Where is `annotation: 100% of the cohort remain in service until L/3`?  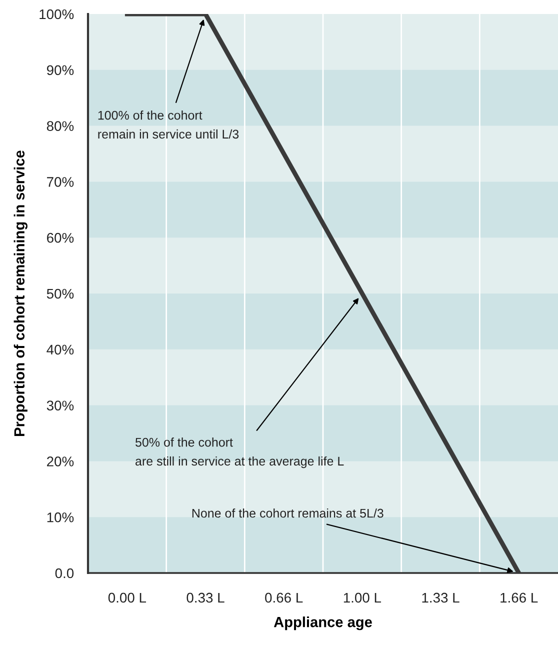 annotation: 100% of the cohort remain in service until L/3 is located at coordinates (168, 124).